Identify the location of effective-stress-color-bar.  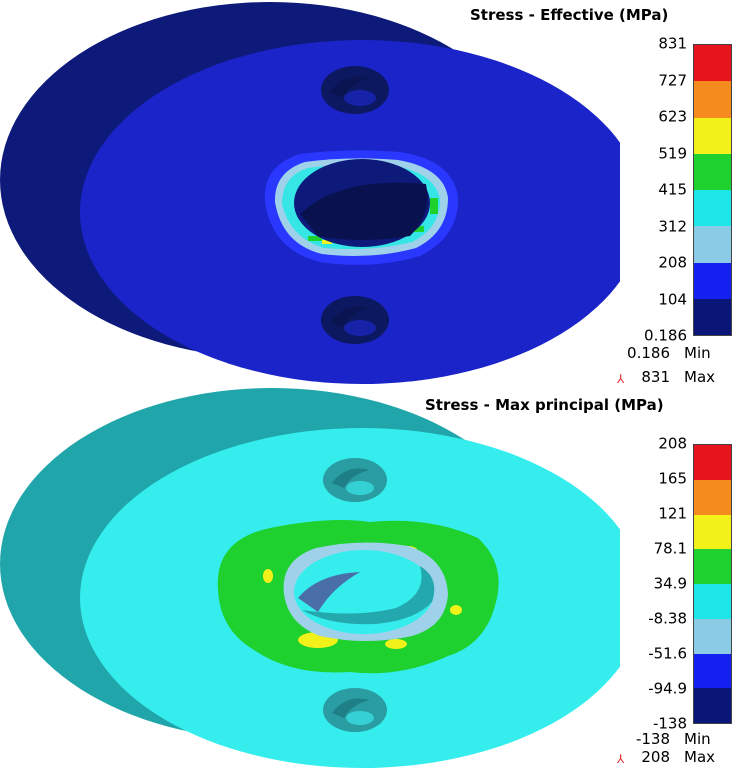
(712, 190).